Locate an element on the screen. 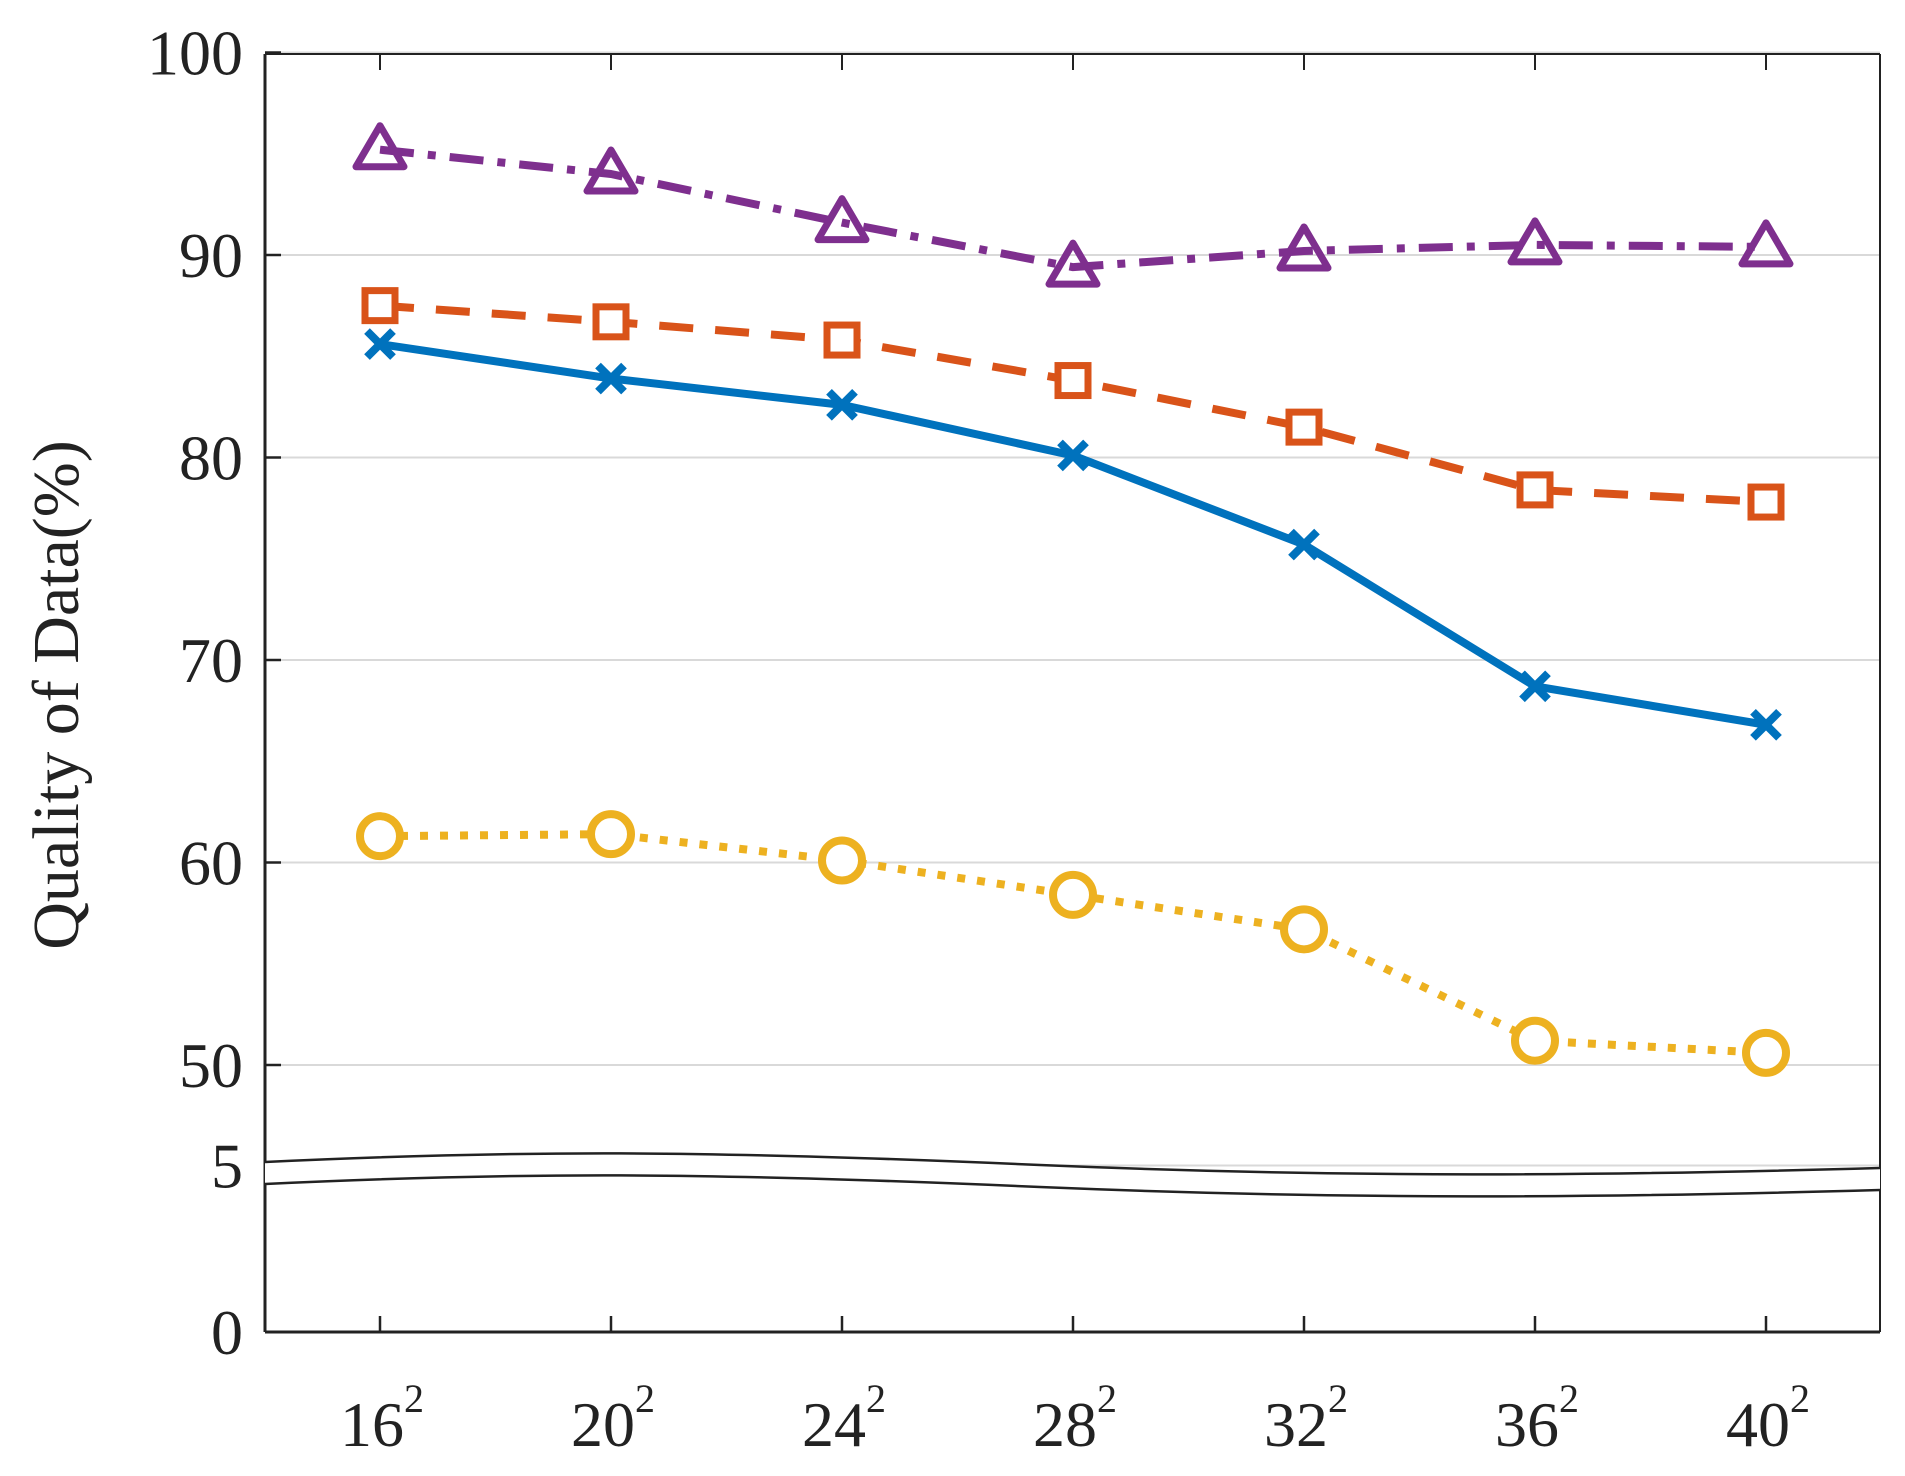 The image size is (1905, 1476). x-tick-label: 362 is located at coordinates (1537, 1418).